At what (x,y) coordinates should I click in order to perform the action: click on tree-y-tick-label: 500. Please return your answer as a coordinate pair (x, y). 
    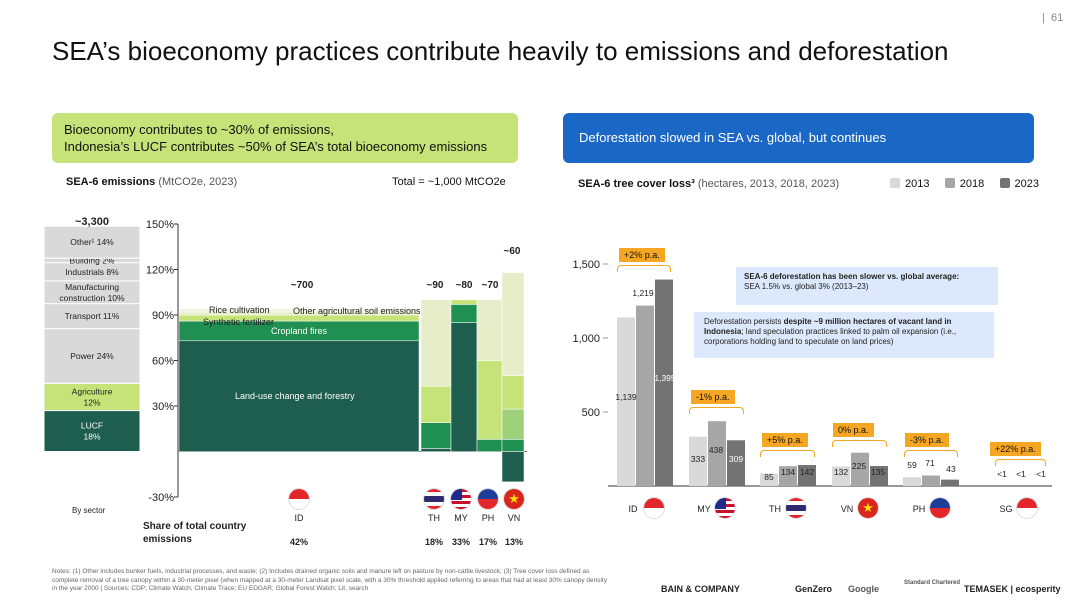
    Looking at the image, I should click on (591, 413).